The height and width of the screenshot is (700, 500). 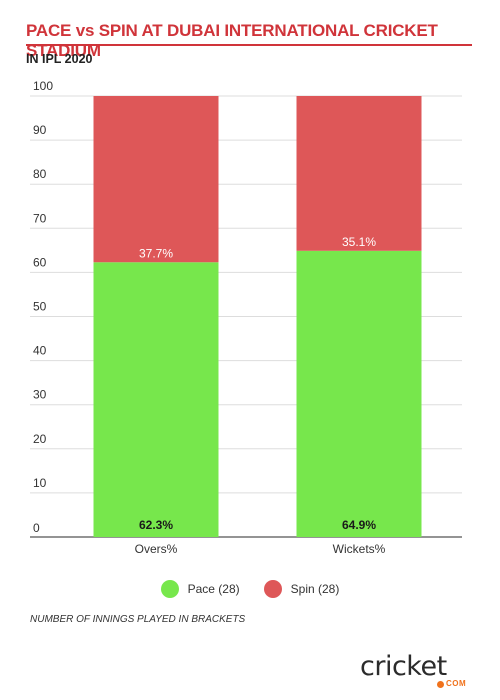 I want to click on y-tick-label: 0, so click(x=36, y=528).